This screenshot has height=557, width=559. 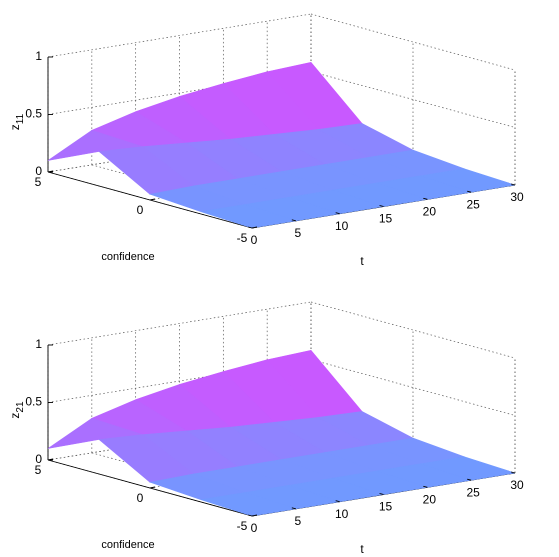 I want to click on z-axis-label: z21, so click(x=16, y=410).